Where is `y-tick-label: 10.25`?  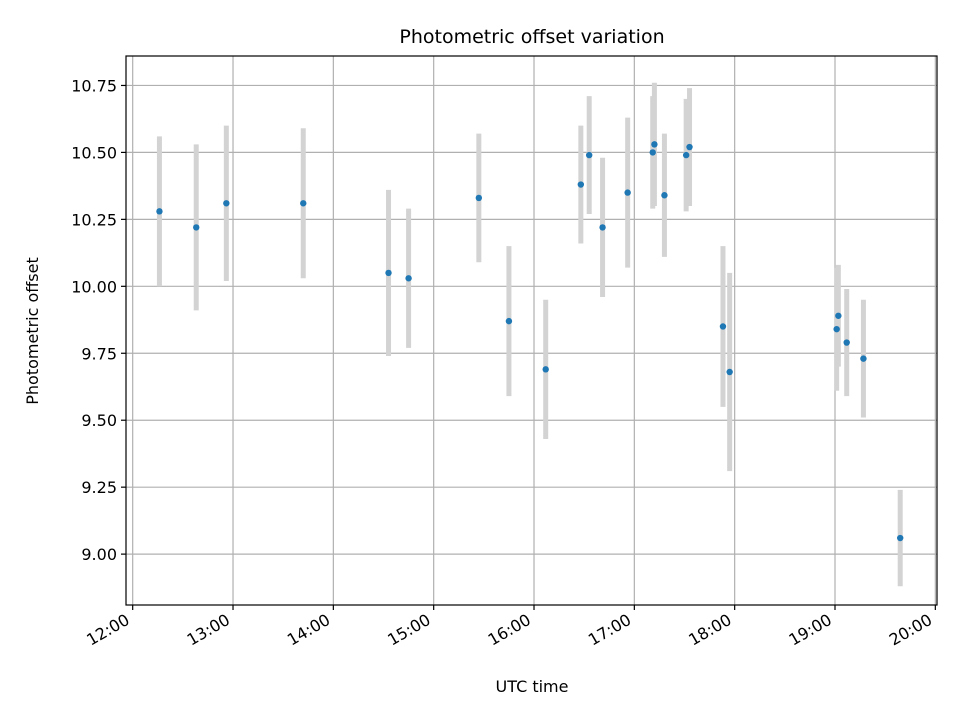
y-tick-label: 10.25 is located at coordinates (94, 219).